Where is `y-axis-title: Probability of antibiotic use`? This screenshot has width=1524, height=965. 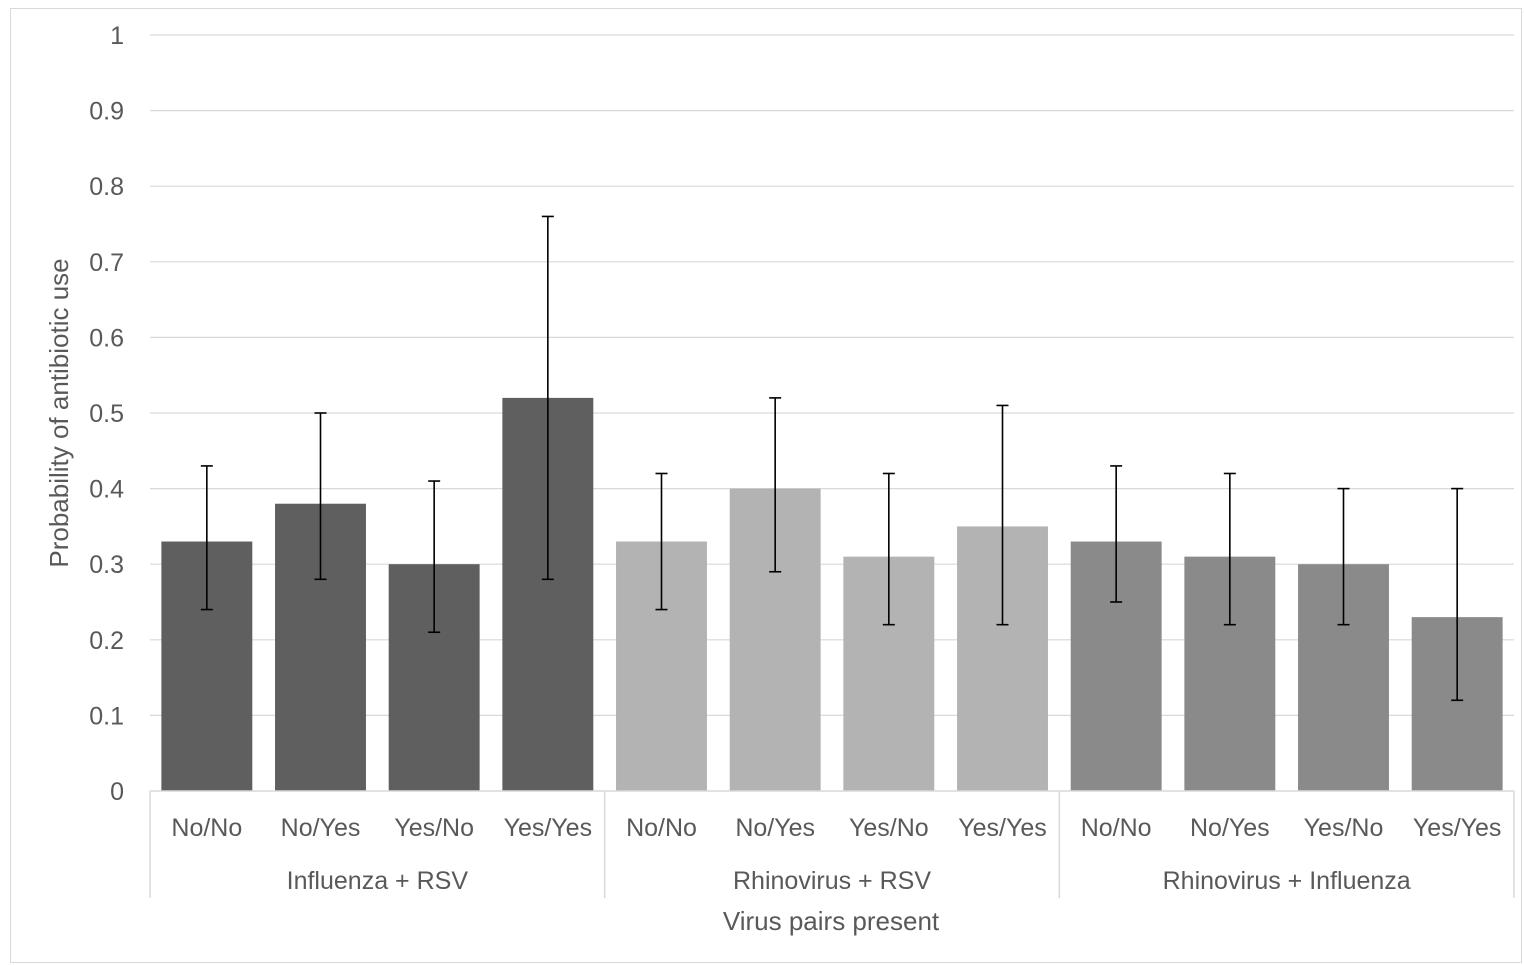
y-axis-title: Probability of antibiotic use is located at coordinates (59, 412).